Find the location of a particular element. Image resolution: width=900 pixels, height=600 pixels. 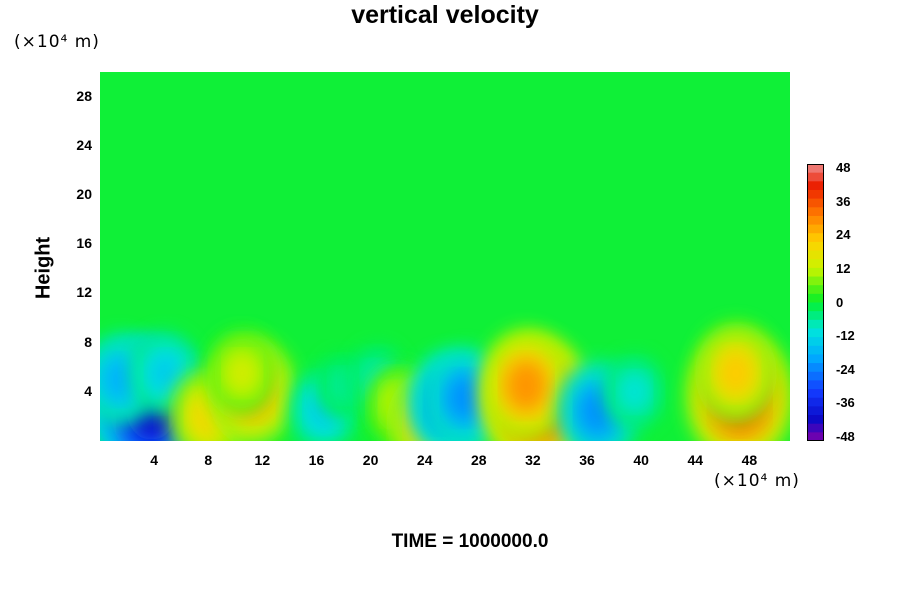

colorbar-tick-label: -24 is located at coordinates (845, 369).